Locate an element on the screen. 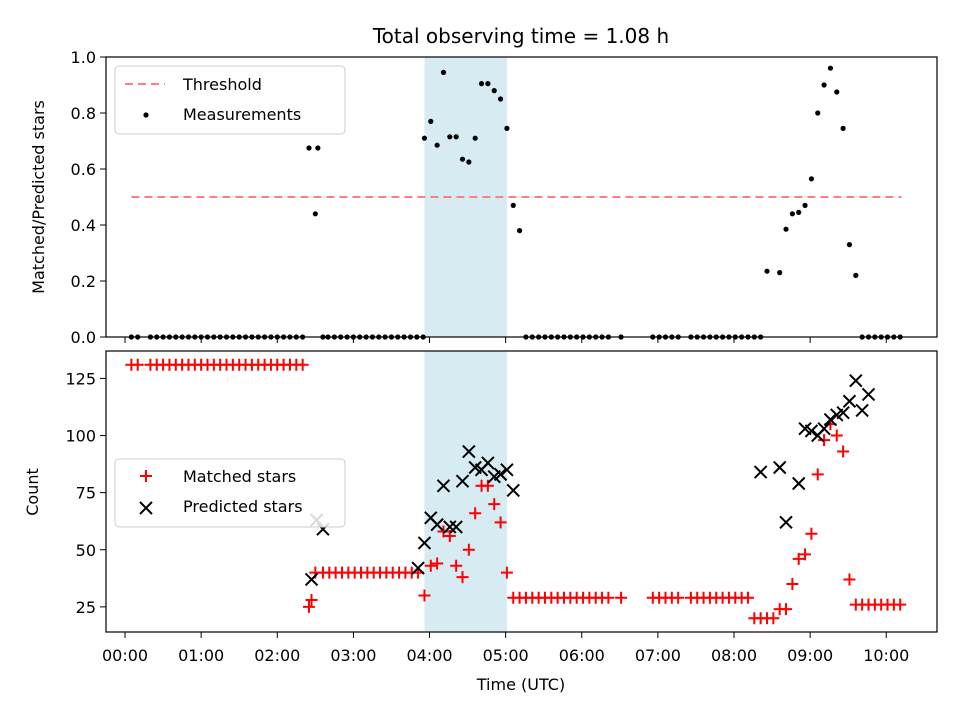 This screenshot has width=960, height=720. ratio-y-tick-label: 0.0 is located at coordinates (83, 337).